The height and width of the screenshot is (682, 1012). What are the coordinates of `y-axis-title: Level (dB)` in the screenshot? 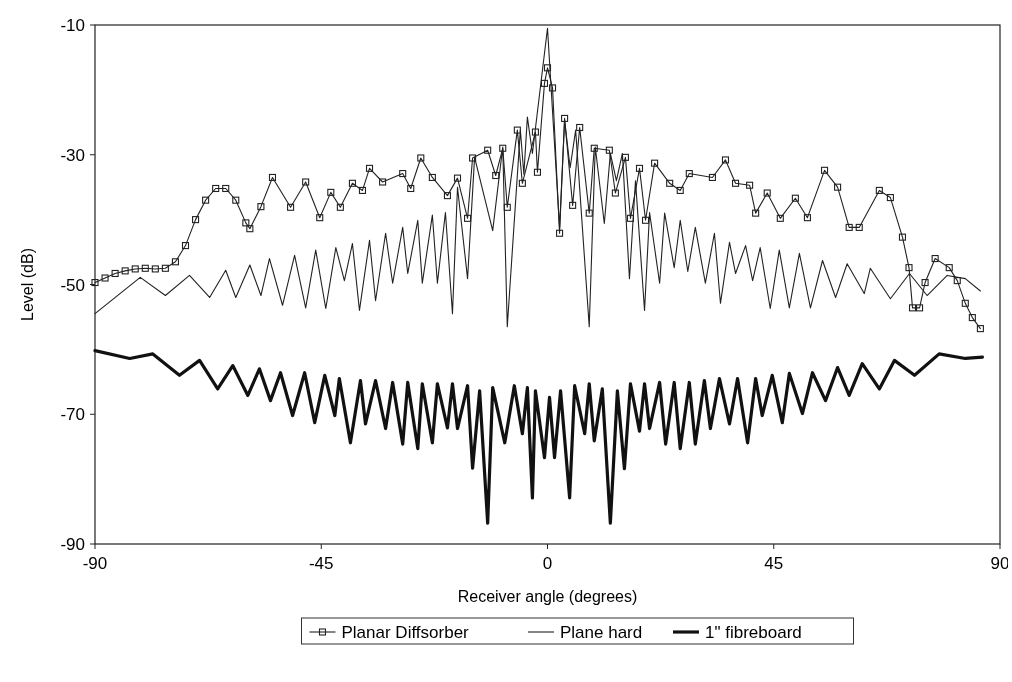 It's located at (27, 284).